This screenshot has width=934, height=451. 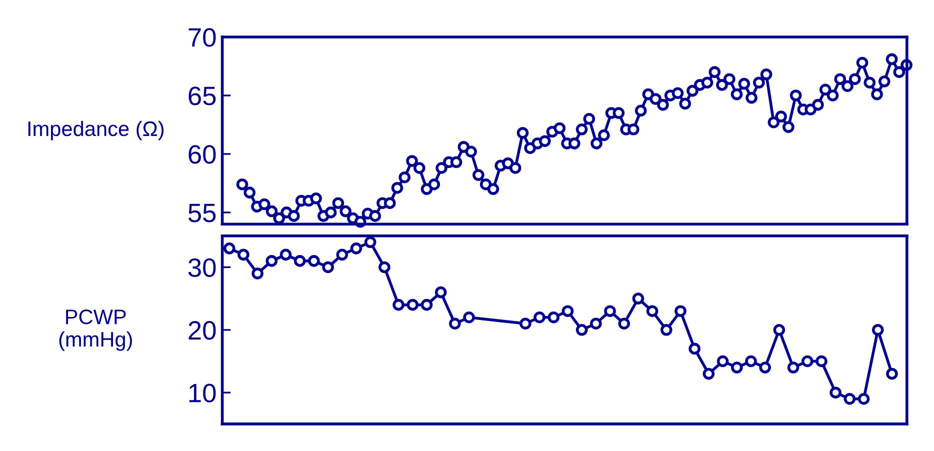 I want to click on y-axis-title: Impedance (Ω), so click(x=96, y=130).